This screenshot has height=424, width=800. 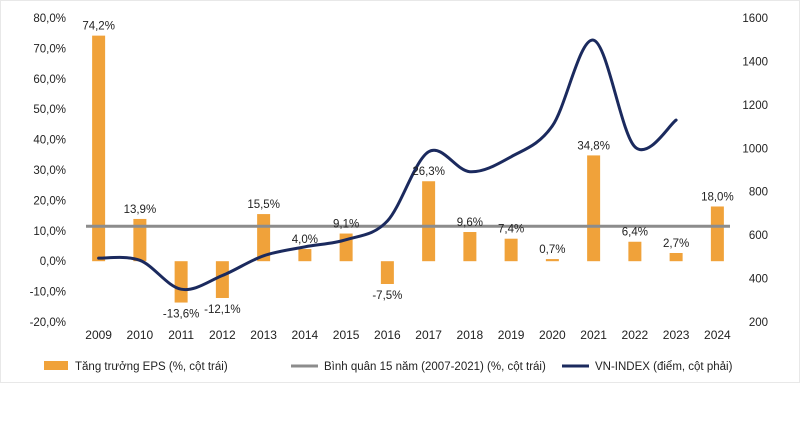 What do you see at coordinates (511, 335) in the screenshot?
I see `x-tick-label: 2019` at bounding box center [511, 335].